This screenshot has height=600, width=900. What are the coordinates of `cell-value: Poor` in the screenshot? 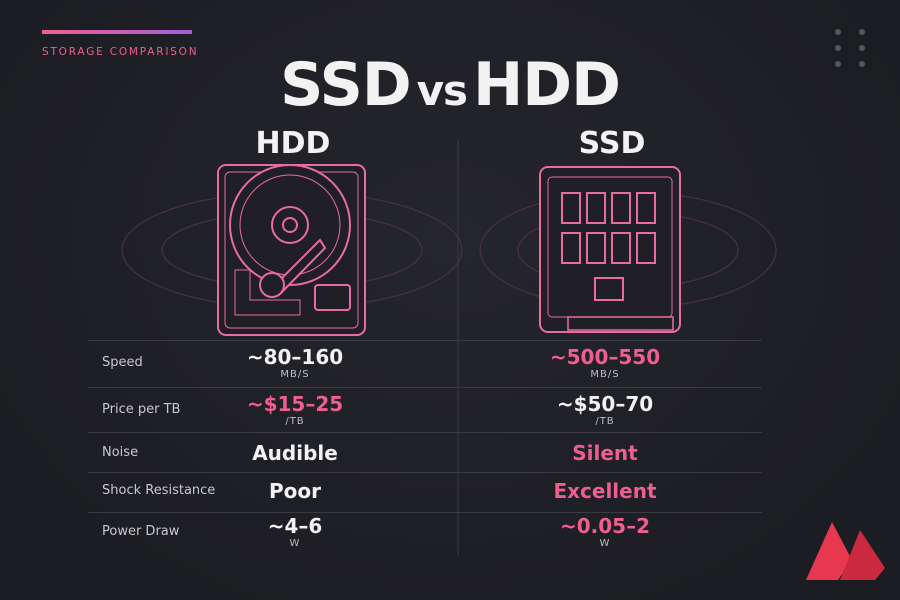 It's located at (294, 491).